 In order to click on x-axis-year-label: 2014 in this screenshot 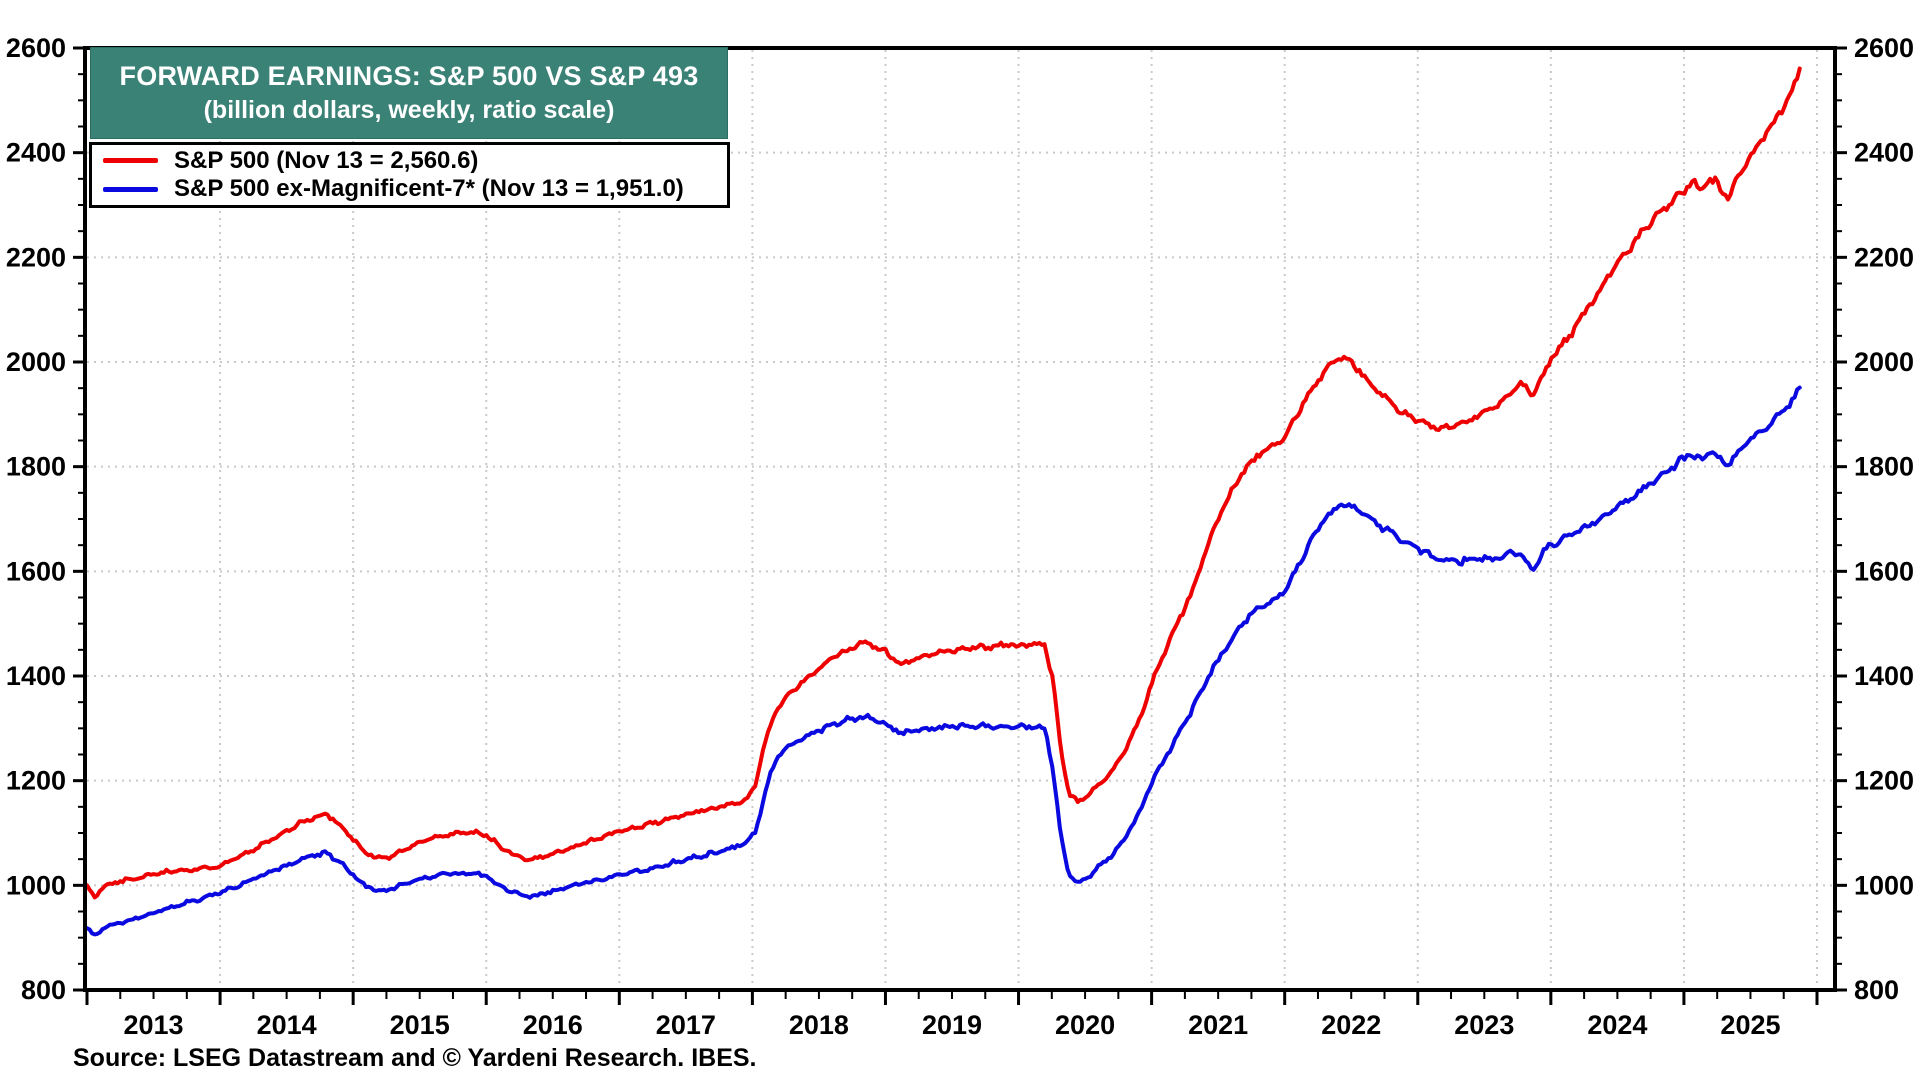, I will do `click(287, 1025)`.